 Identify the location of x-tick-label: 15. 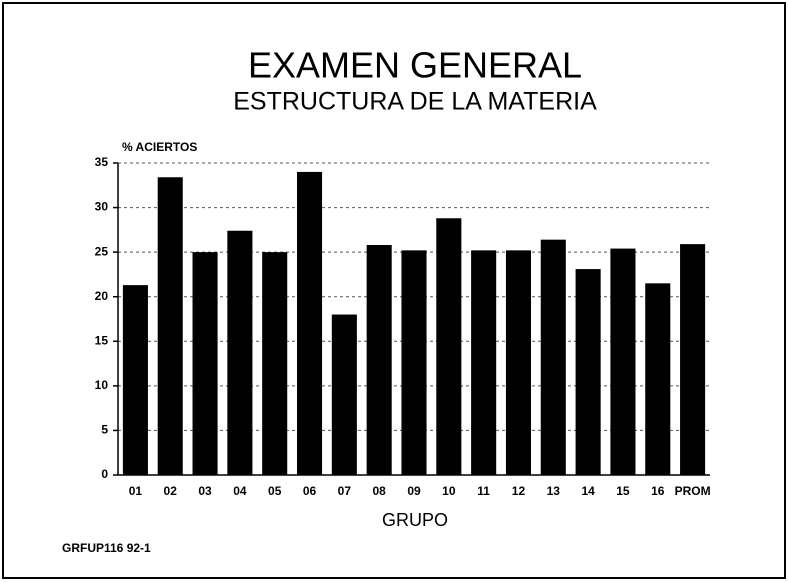
(623, 491).